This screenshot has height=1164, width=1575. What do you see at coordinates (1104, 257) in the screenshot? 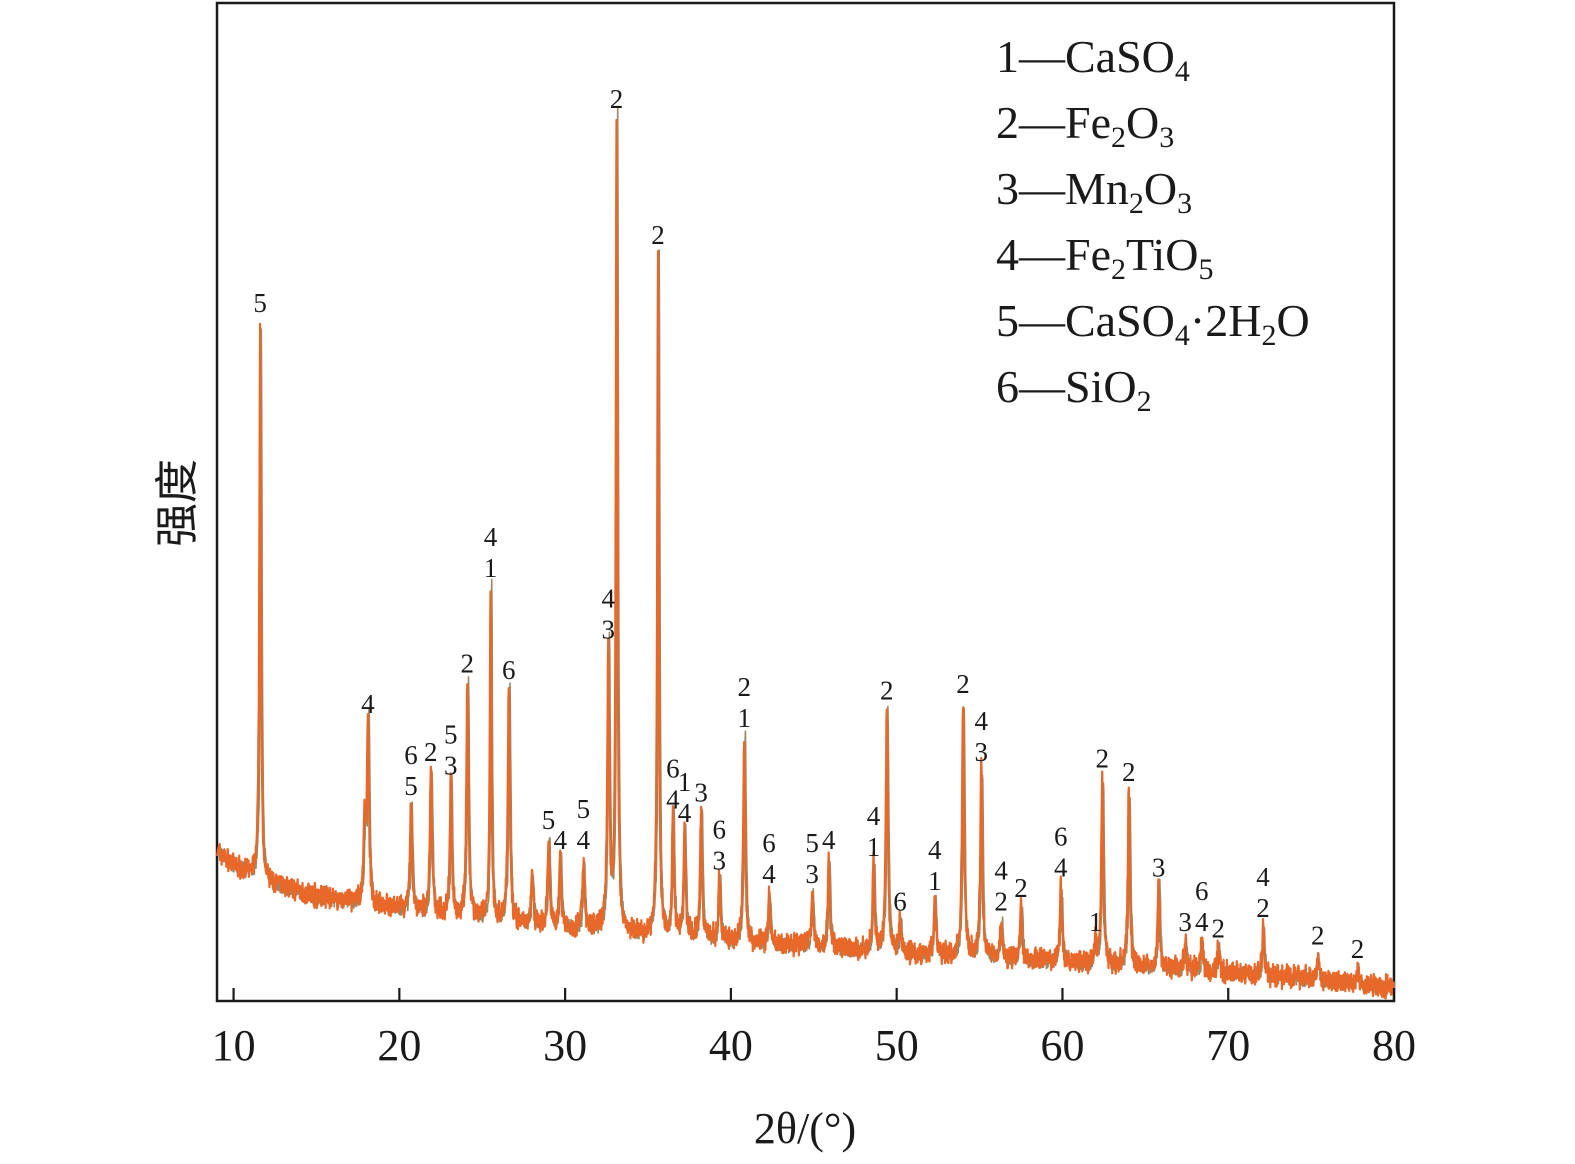
I see `legend-entry-4: 4—Fe2TiO5` at bounding box center [1104, 257].